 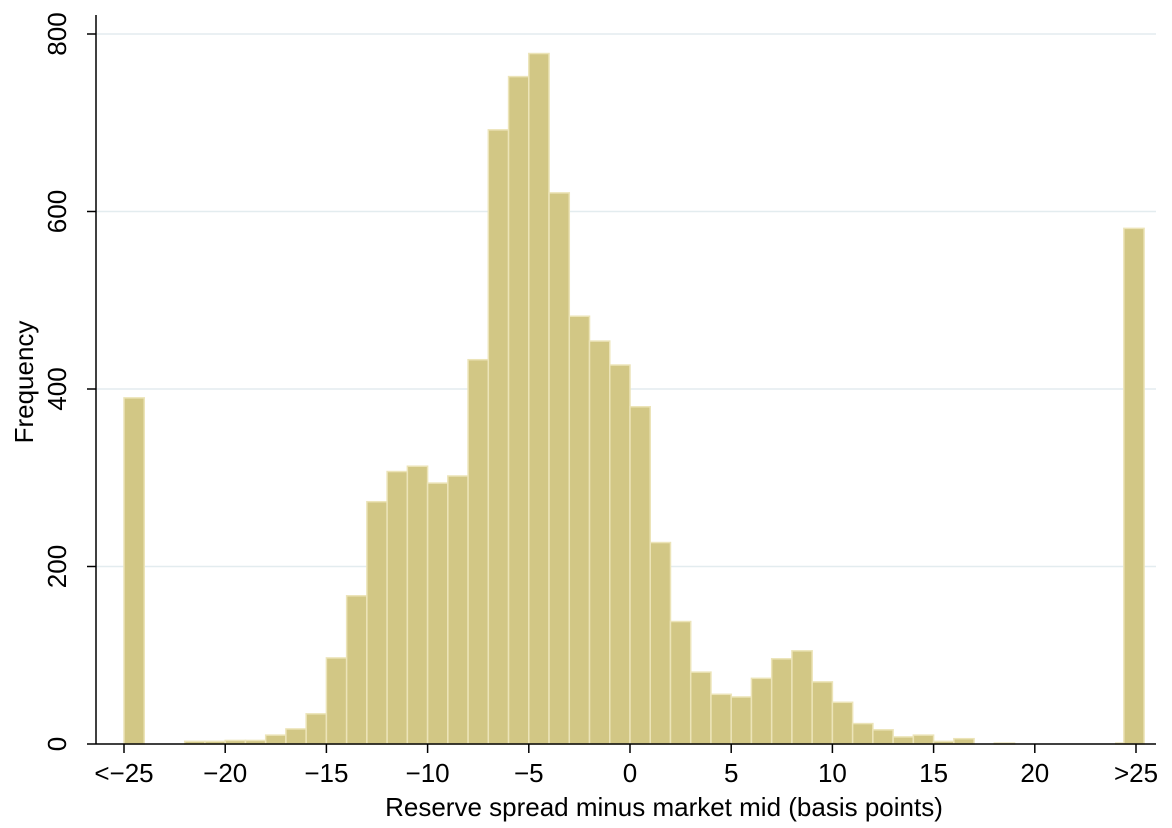 I want to click on x-axis-ticks: <−25 −20 −15 −10 −5 0 5 10 15 20 >25, so click(x=626, y=766).